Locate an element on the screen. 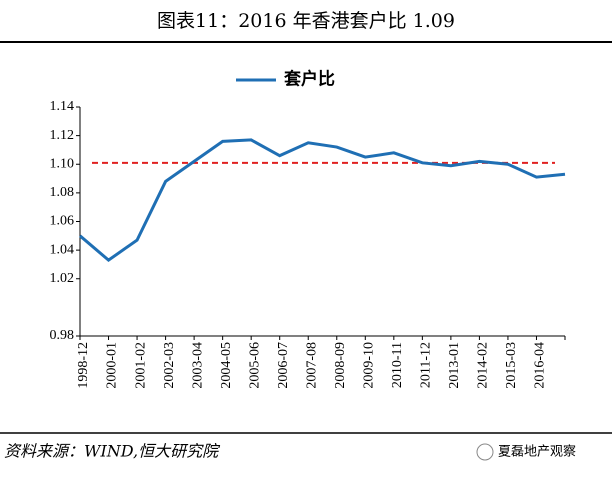 The width and height of the screenshot is (612, 481). x-tick-label: 2016-04 is located at coordinates (540, 365).